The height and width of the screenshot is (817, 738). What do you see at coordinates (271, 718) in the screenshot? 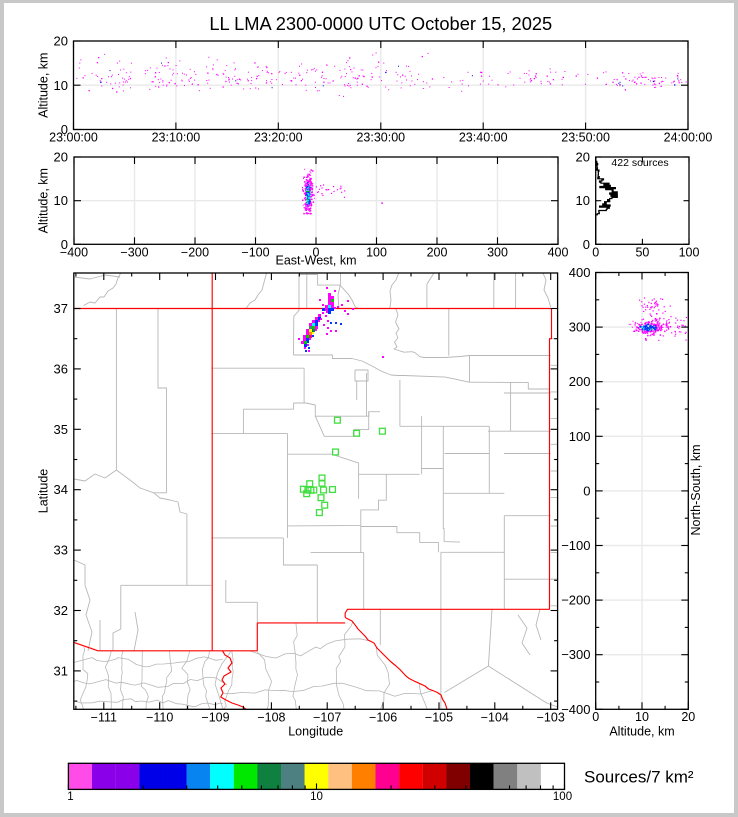
I see `svg-text: −108` at bounding box center [271, 718].